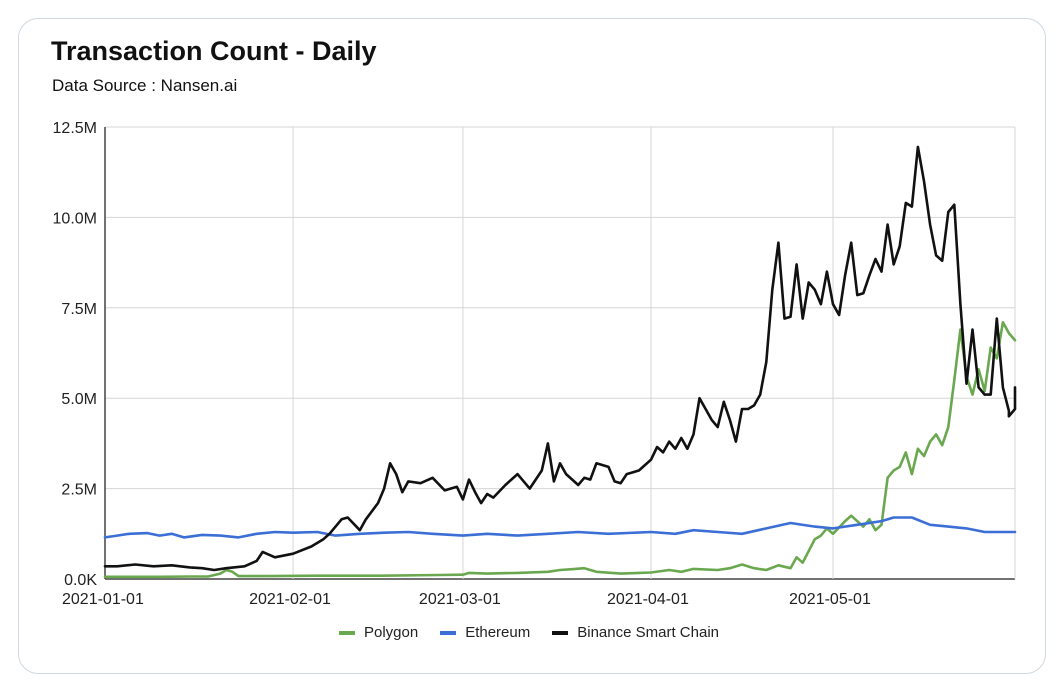 Image resolution: width=1058 pixels, height=690 pixels. What do you see at coordinates (75, 218) in the screenshot?
I see `y-tick-label: 10.0M` at bounding box center [75, 218].